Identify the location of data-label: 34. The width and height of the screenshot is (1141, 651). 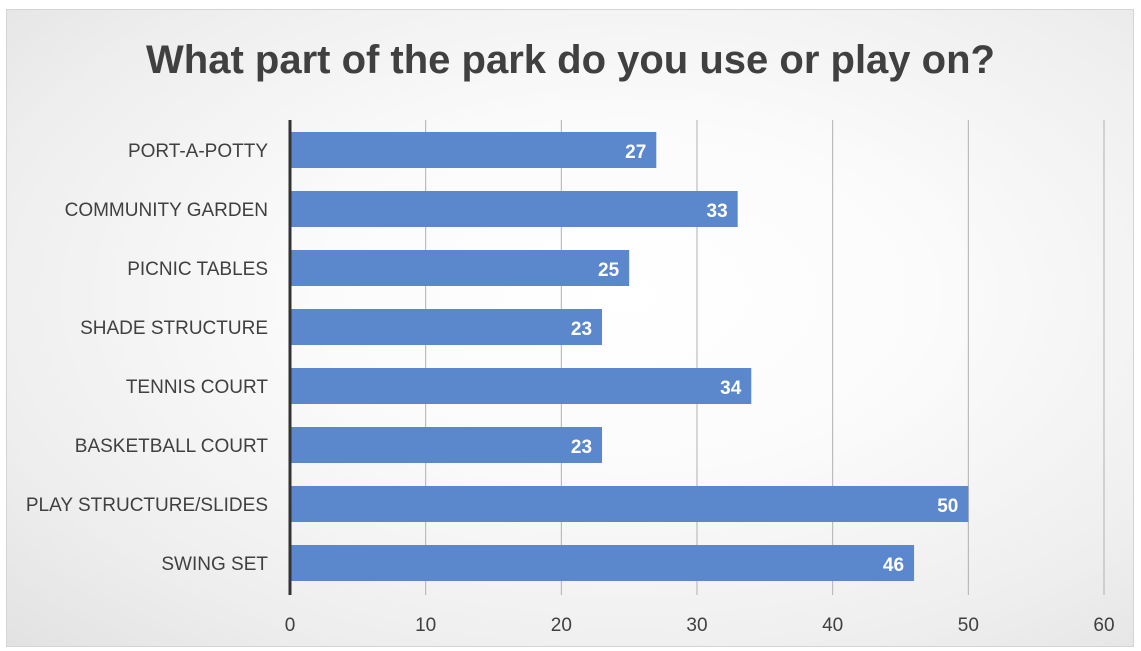
(731, 388).